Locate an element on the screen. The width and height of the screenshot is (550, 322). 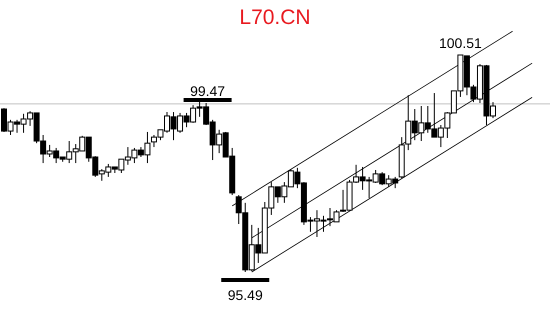
chart-title: L70.CN is located at coordinates (275, 17).